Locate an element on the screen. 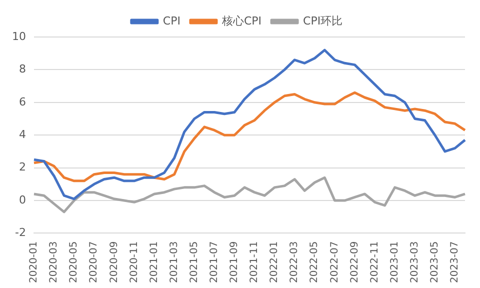 This screenshot has width=480, height=288. x-tick-label: 2022-09 is located at coordinates (354, 262).